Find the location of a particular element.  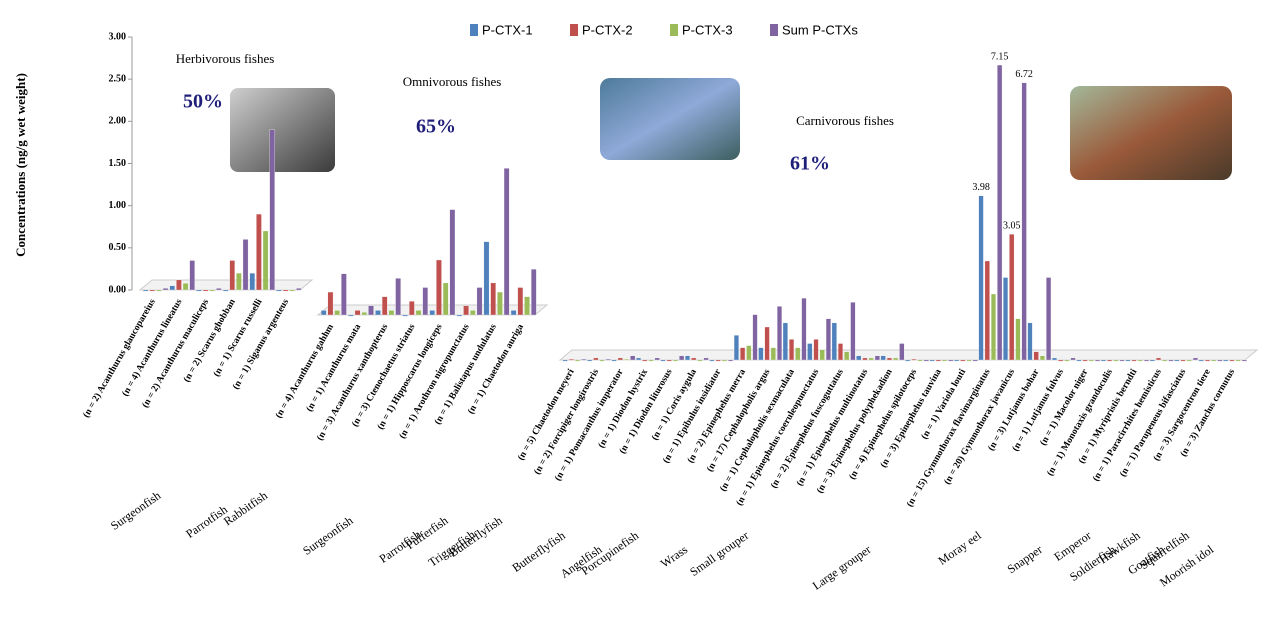

y-tick-label: 0.00 is located at coordinates (118, 289).